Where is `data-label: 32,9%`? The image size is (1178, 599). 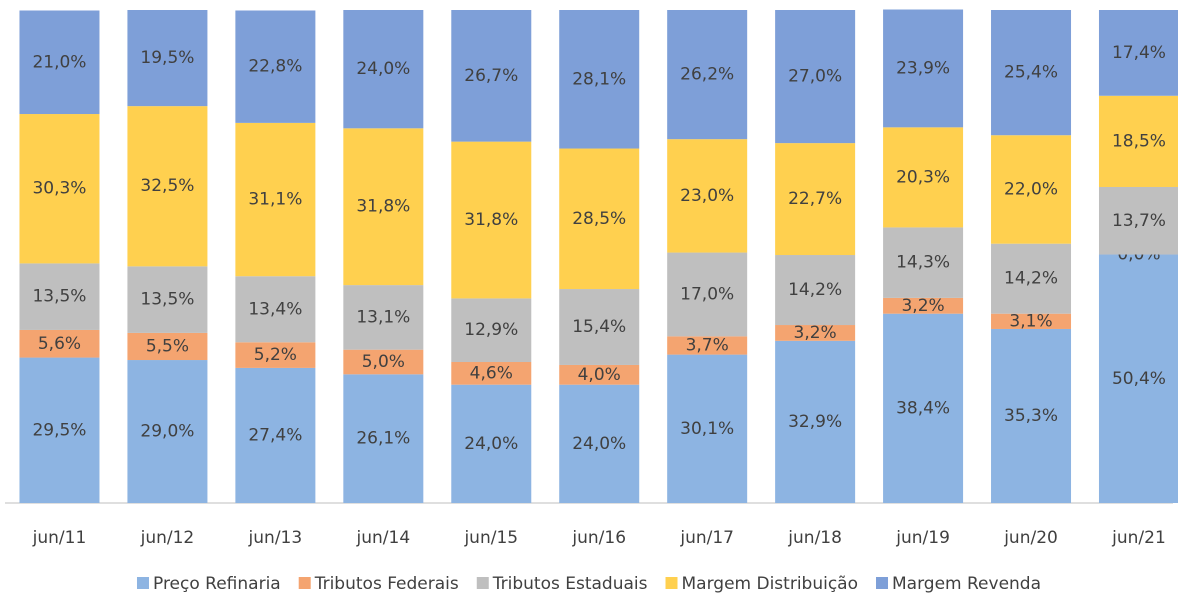 data-label: 32,9% is located at coordinates (815, 422).